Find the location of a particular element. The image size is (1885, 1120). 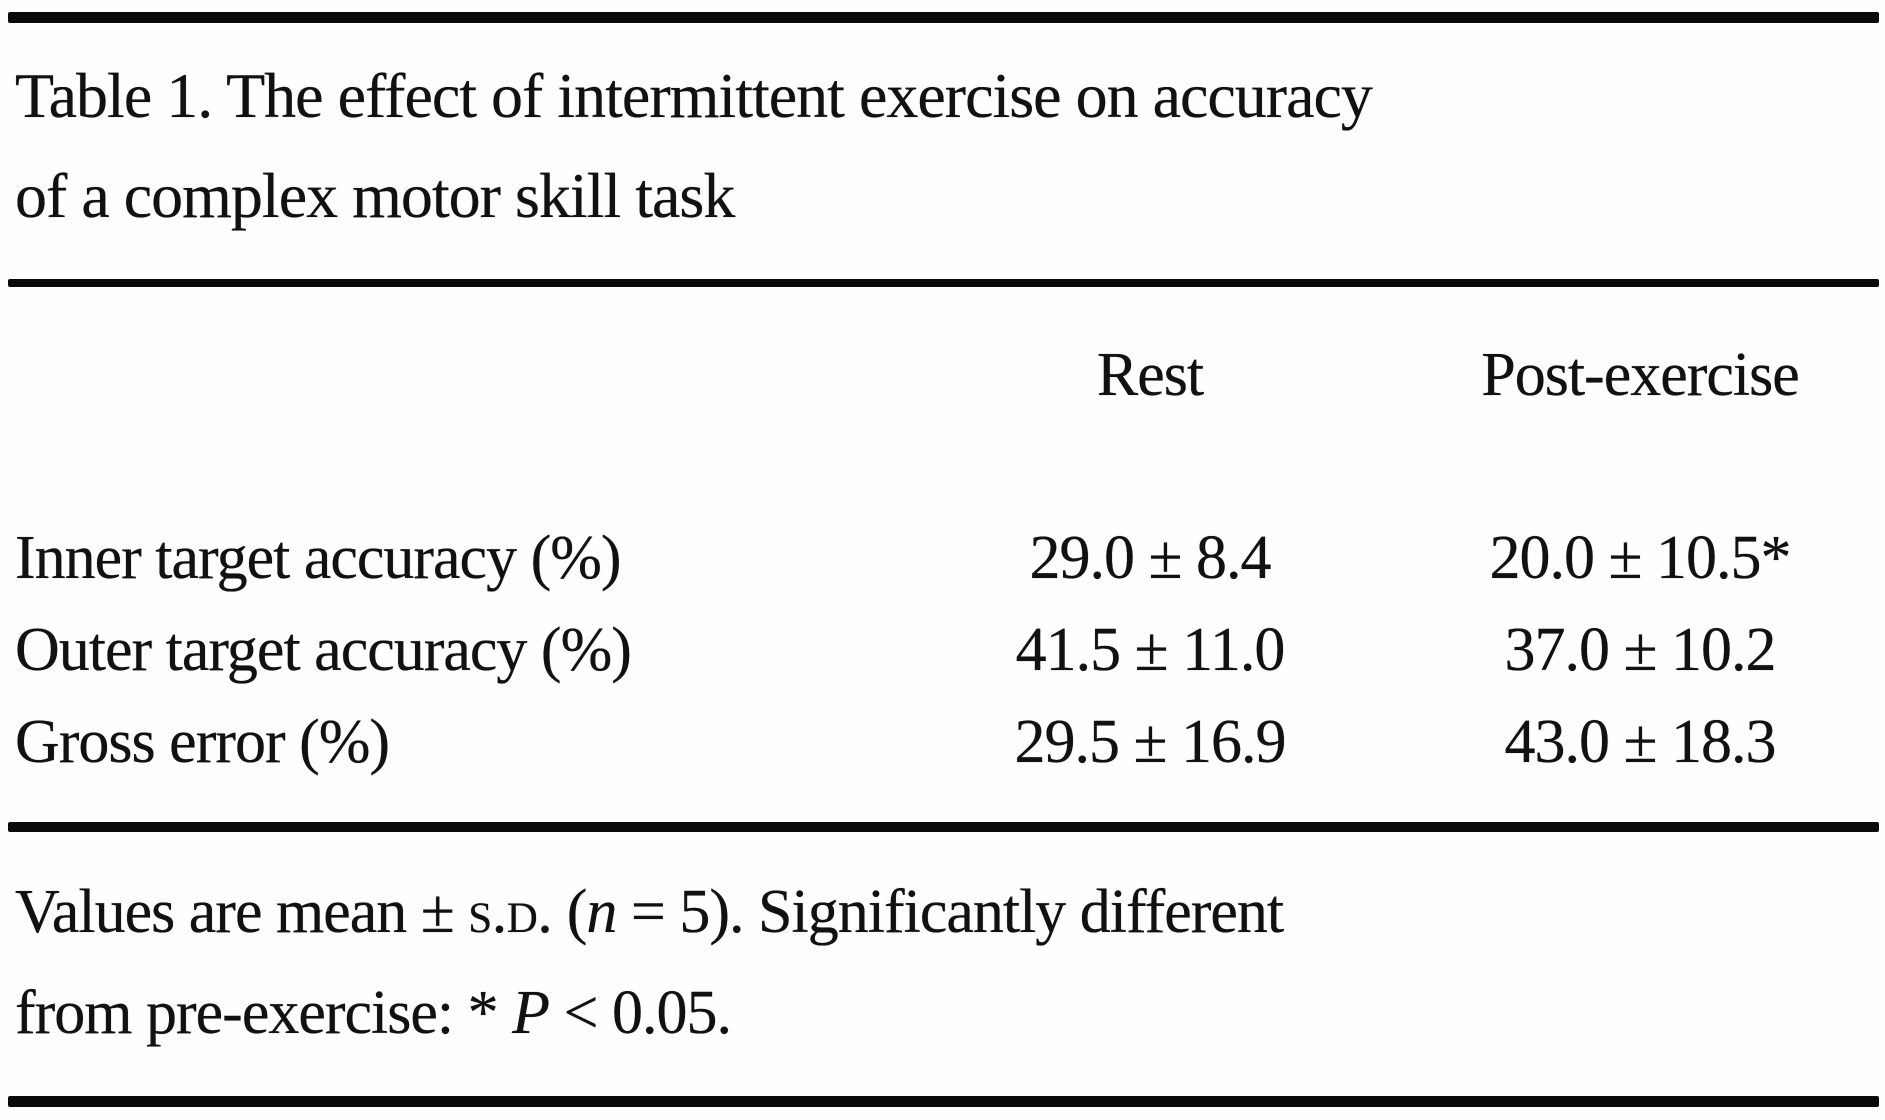

post-exercise-value: 20.0 ± 10.5* is located at coordinates (1640, 558).